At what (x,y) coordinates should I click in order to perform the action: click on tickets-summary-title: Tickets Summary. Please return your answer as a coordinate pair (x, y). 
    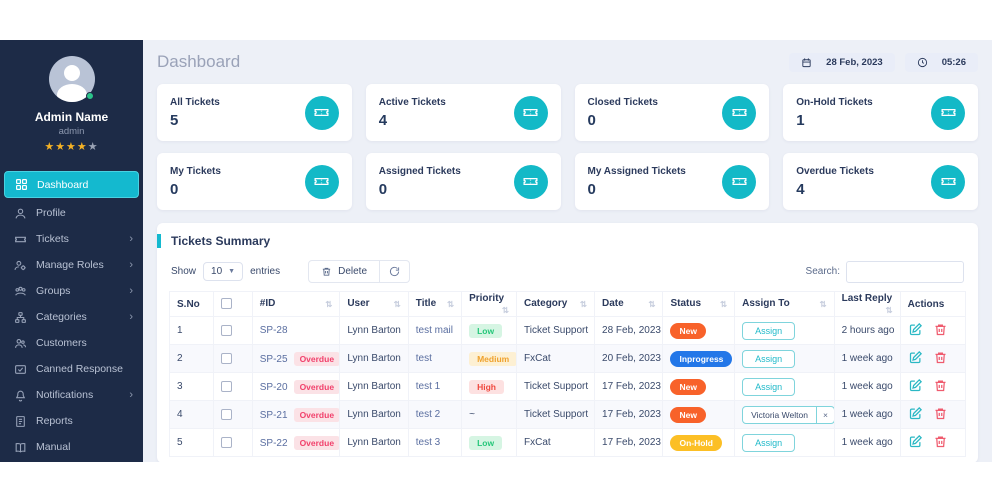
    Looking at the image, I should click on (221, 241).